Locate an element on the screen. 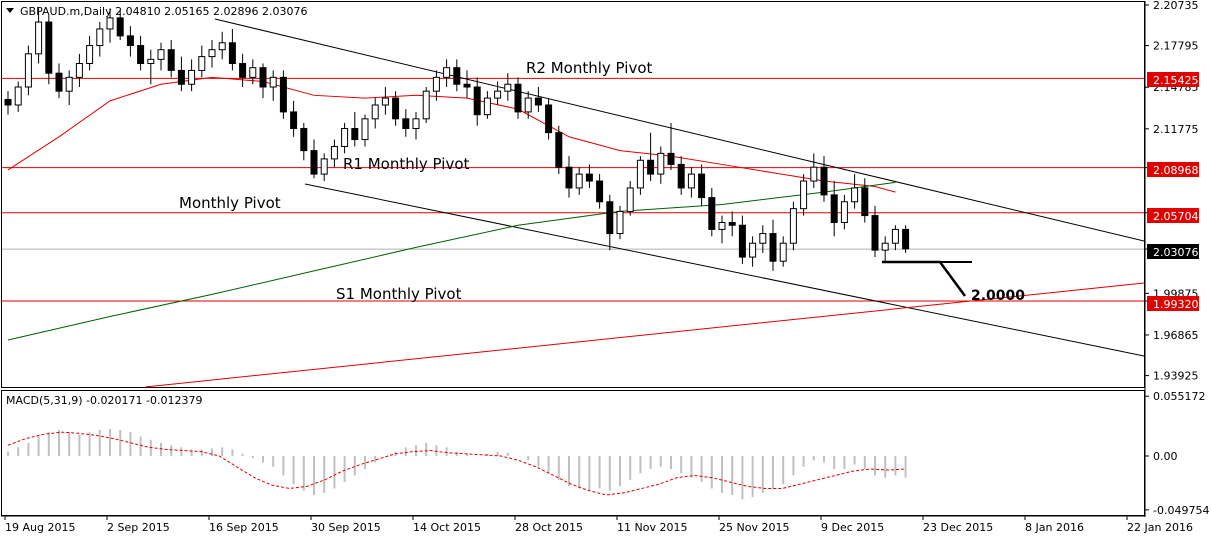 This screenshot has height=539, width=1211. date-tick-label: 9 Dec 2015 is located at coordinates (852, 527).